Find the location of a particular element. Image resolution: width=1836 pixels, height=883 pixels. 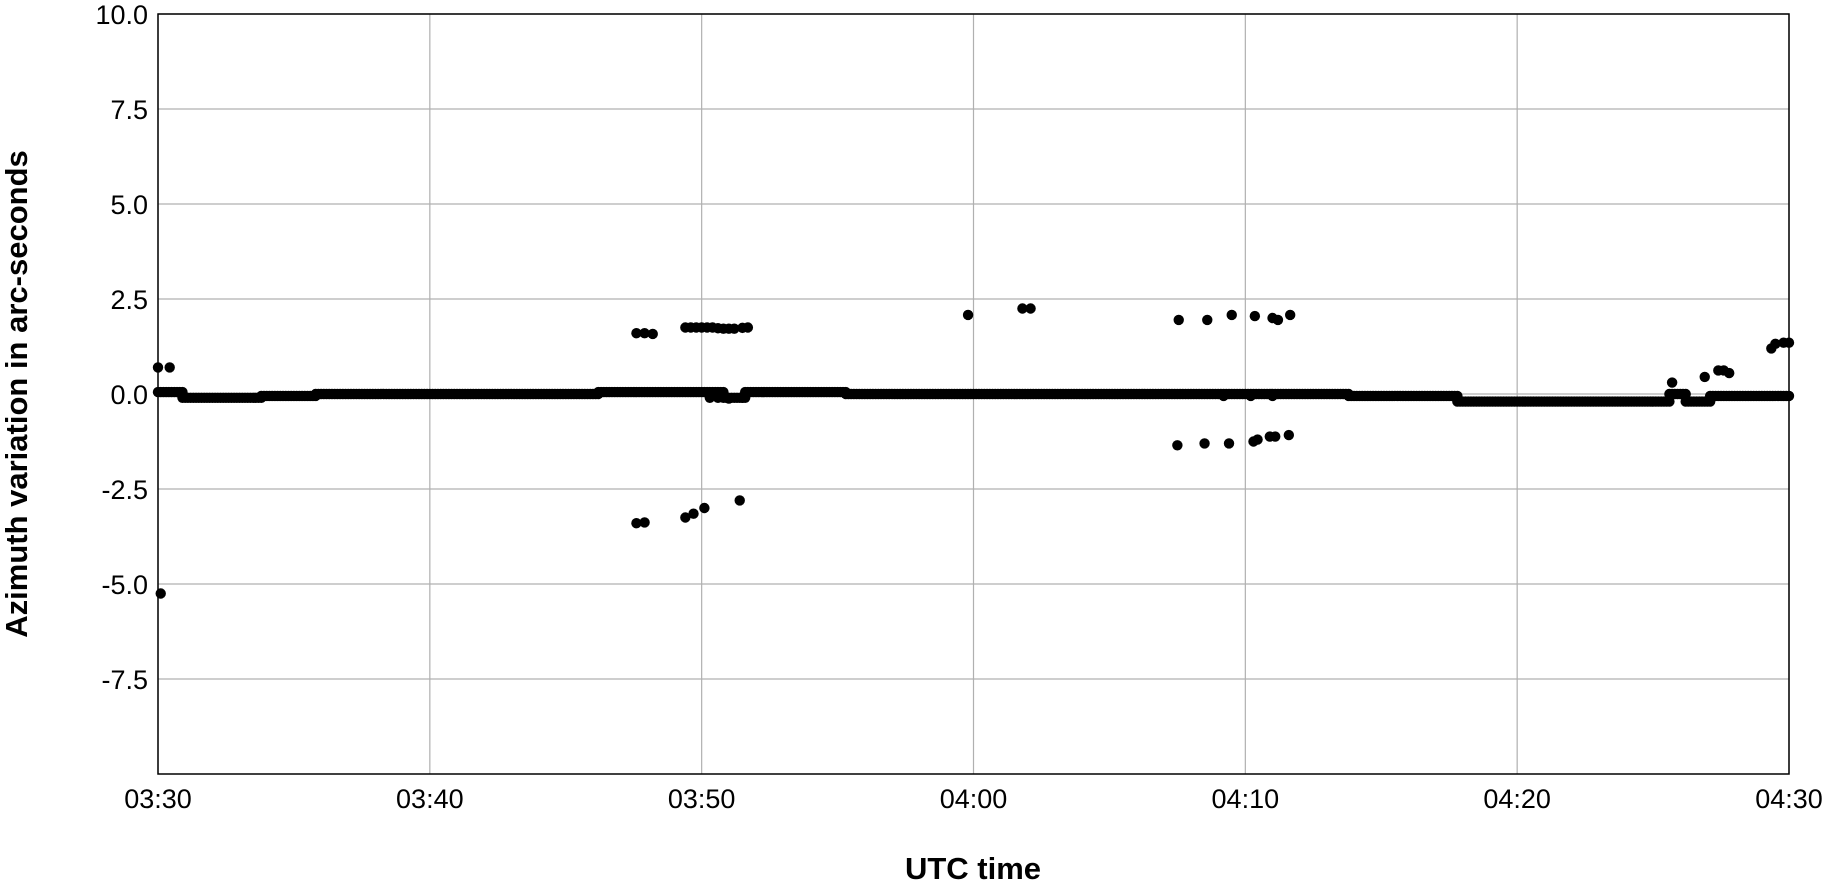

y-tick-label: -7.5 is located at coordinates (124, 680).